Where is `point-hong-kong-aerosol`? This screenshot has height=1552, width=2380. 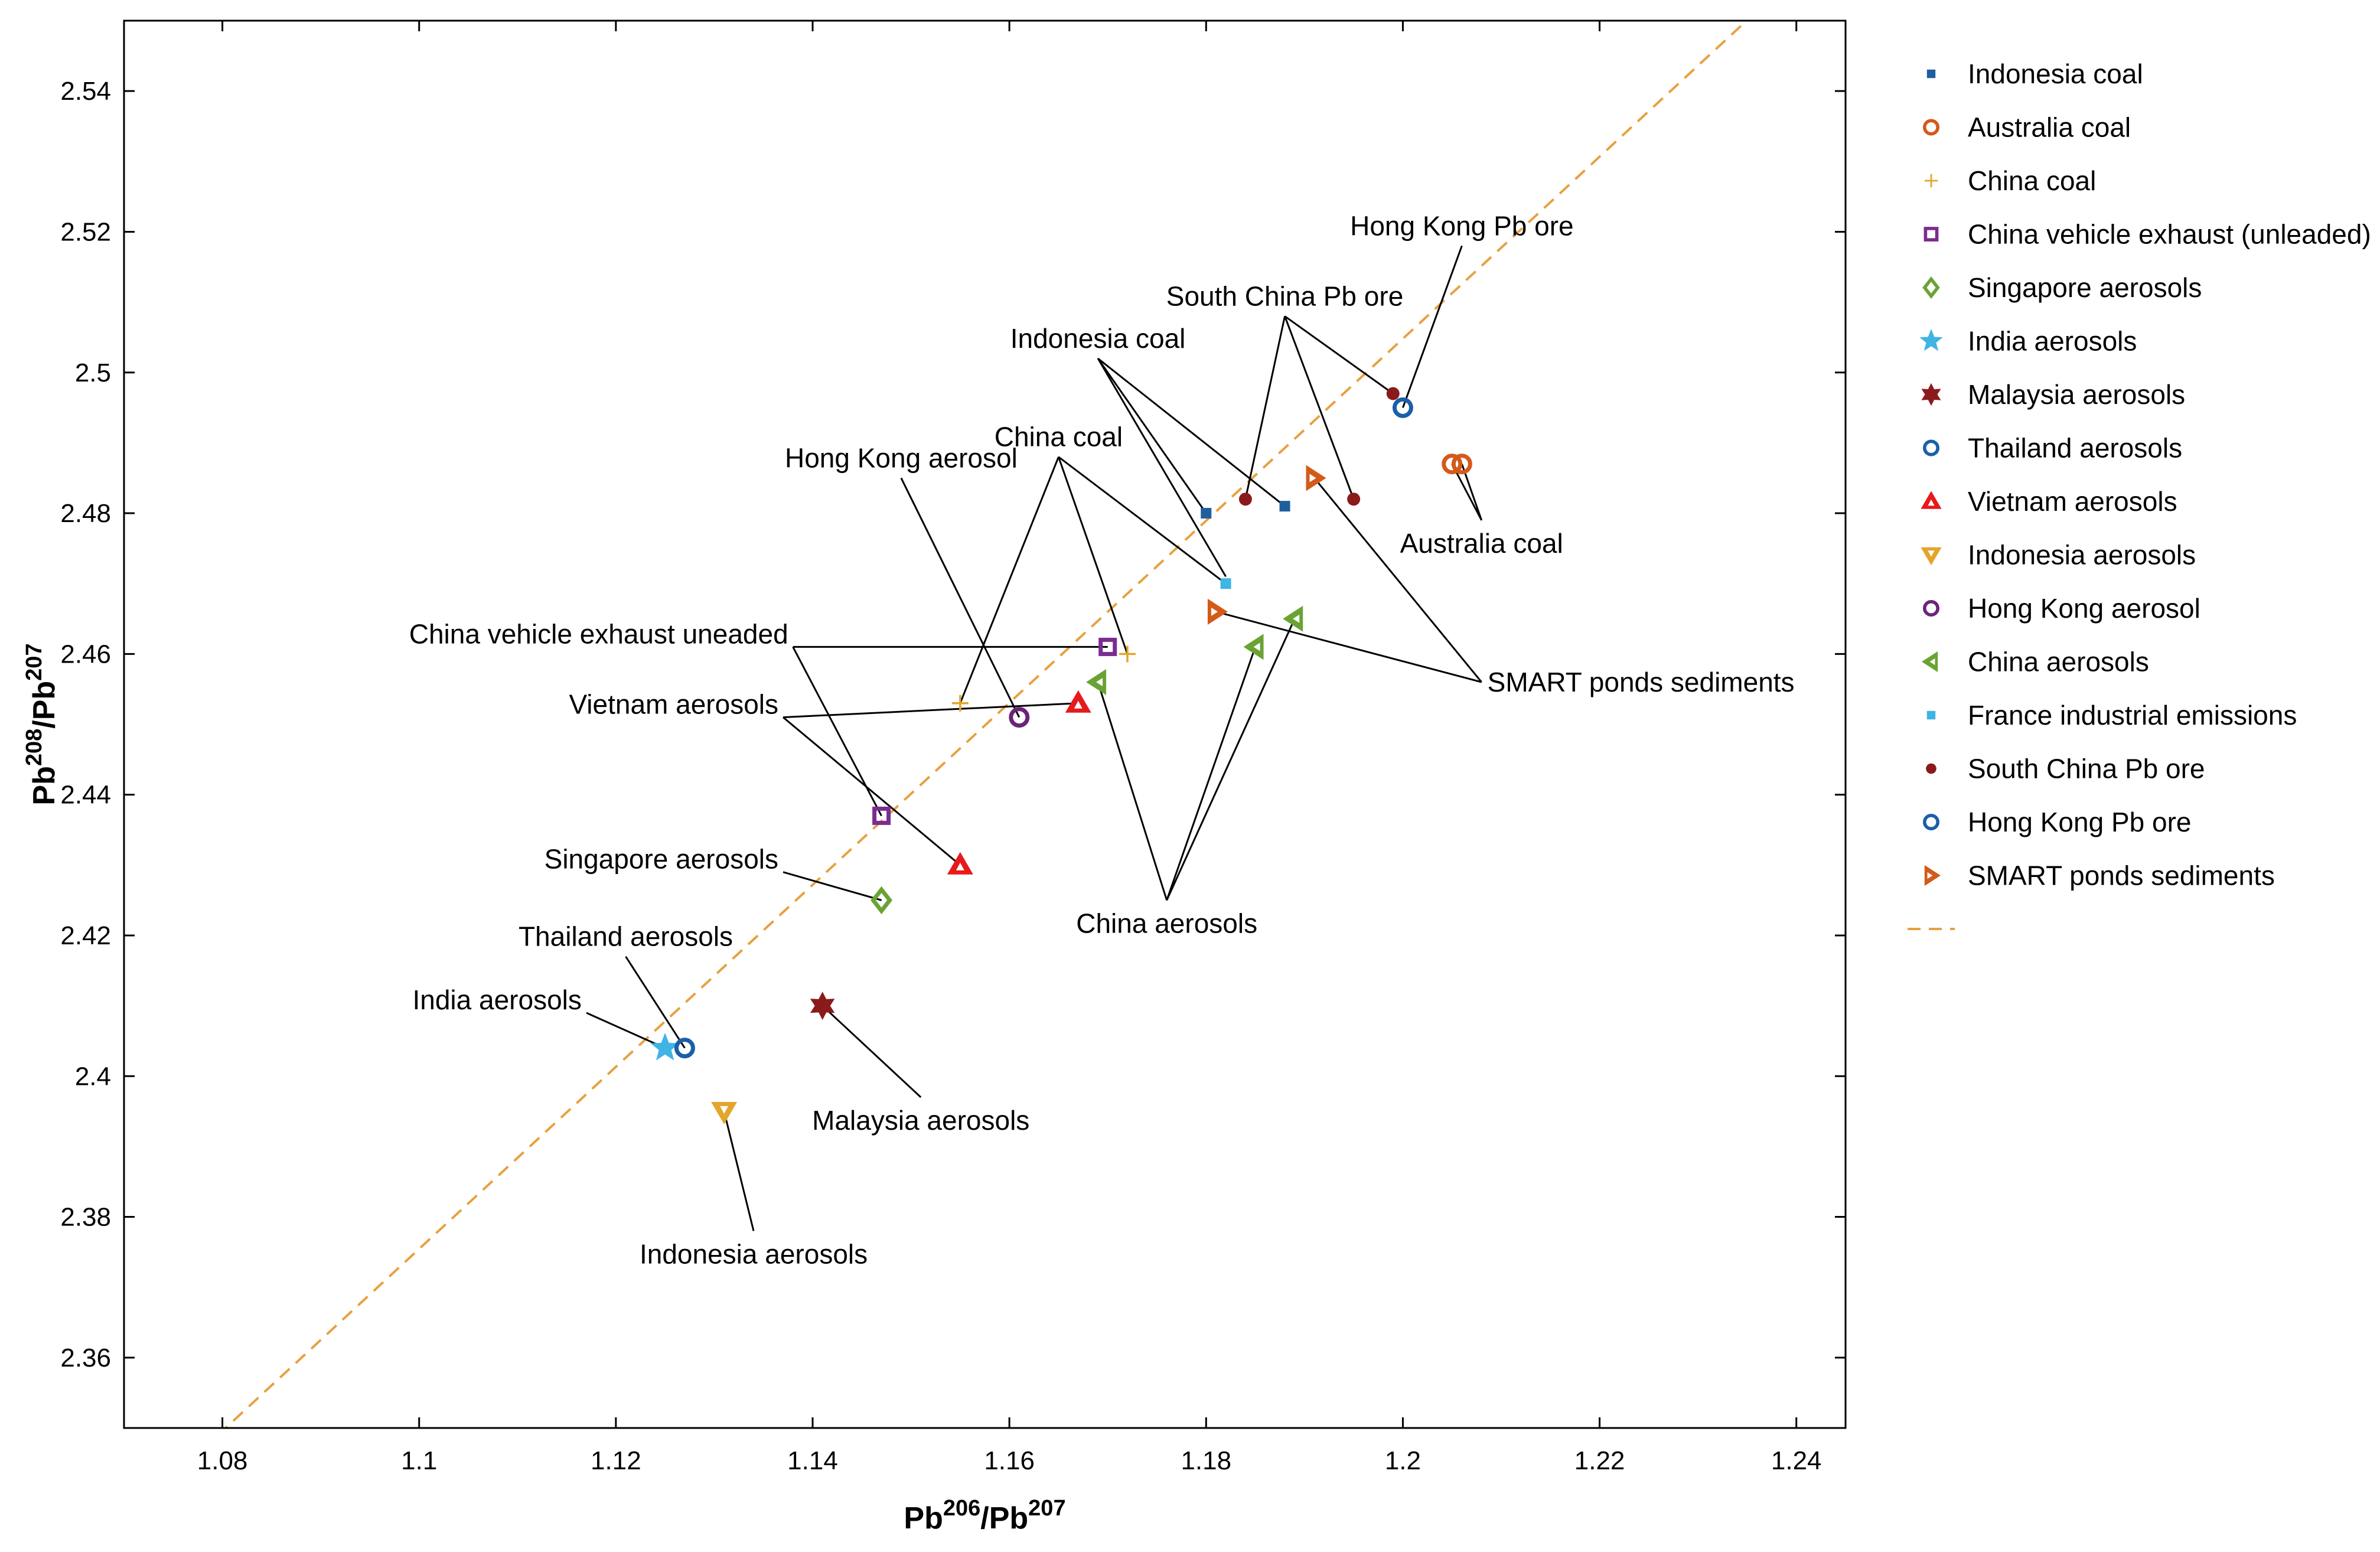 point-hong-kong-aerosol is located at coordinates (1019, 717).